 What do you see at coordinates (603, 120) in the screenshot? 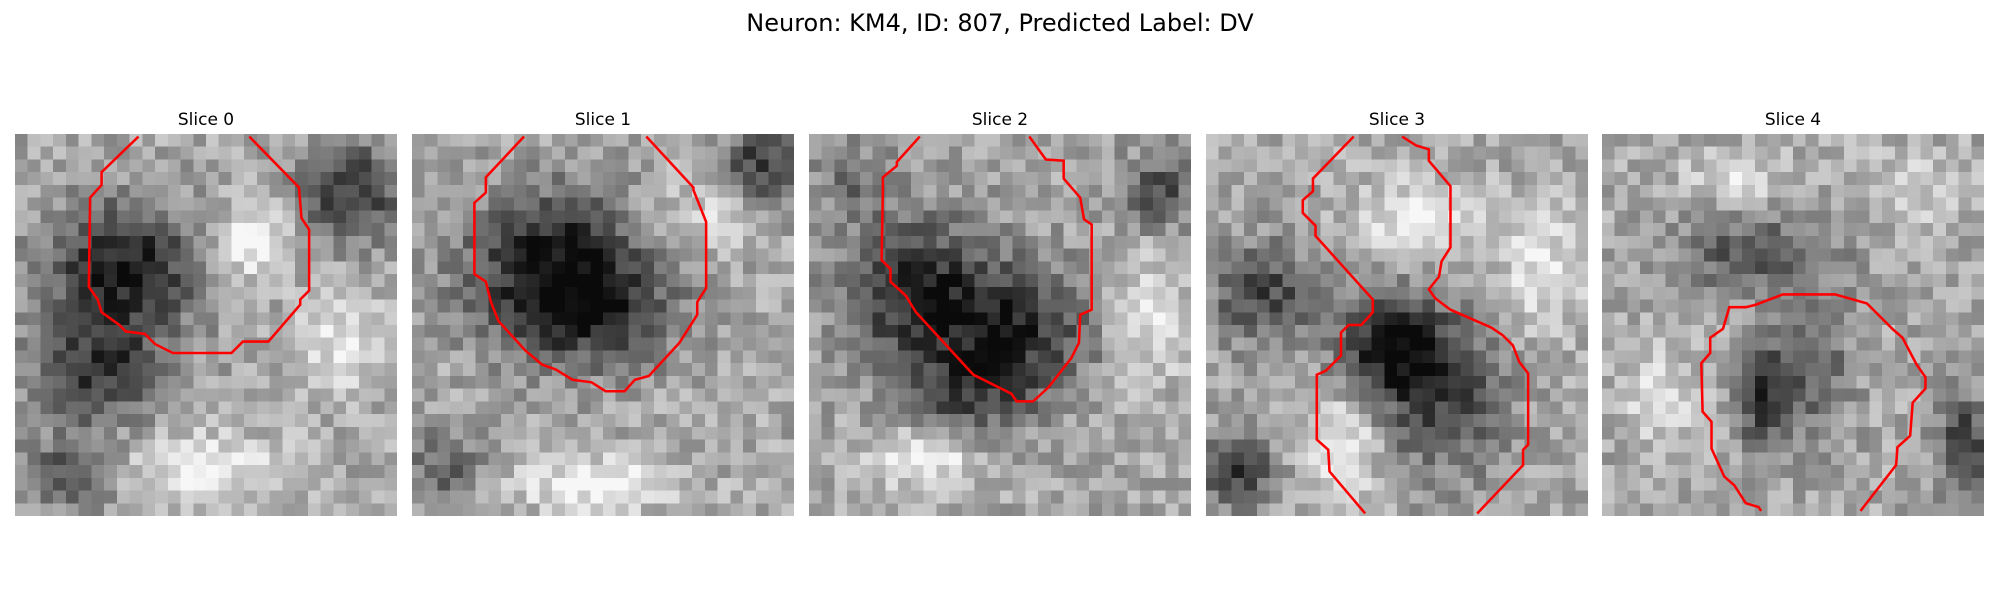
I see `slice-title-1: Slice 1` at bounding box center [603, 120].